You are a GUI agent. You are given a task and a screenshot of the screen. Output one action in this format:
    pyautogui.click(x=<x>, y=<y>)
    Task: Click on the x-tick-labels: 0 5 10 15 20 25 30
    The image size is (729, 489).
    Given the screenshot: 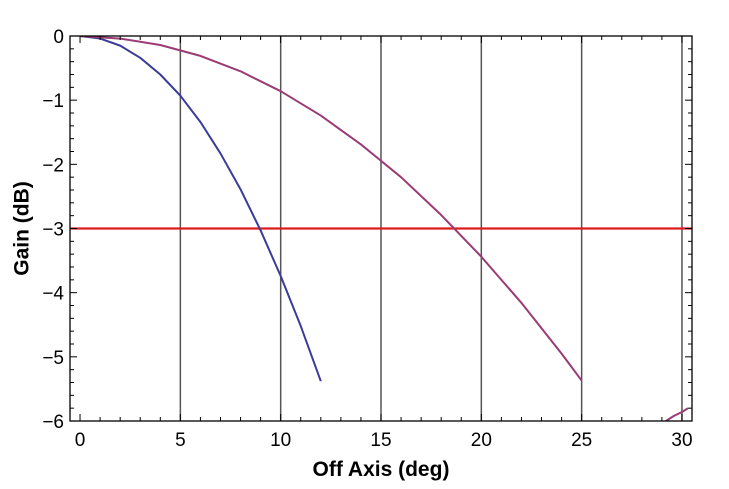 What is the action you would take?
    pyautogui.click(x=384, y=440)
    